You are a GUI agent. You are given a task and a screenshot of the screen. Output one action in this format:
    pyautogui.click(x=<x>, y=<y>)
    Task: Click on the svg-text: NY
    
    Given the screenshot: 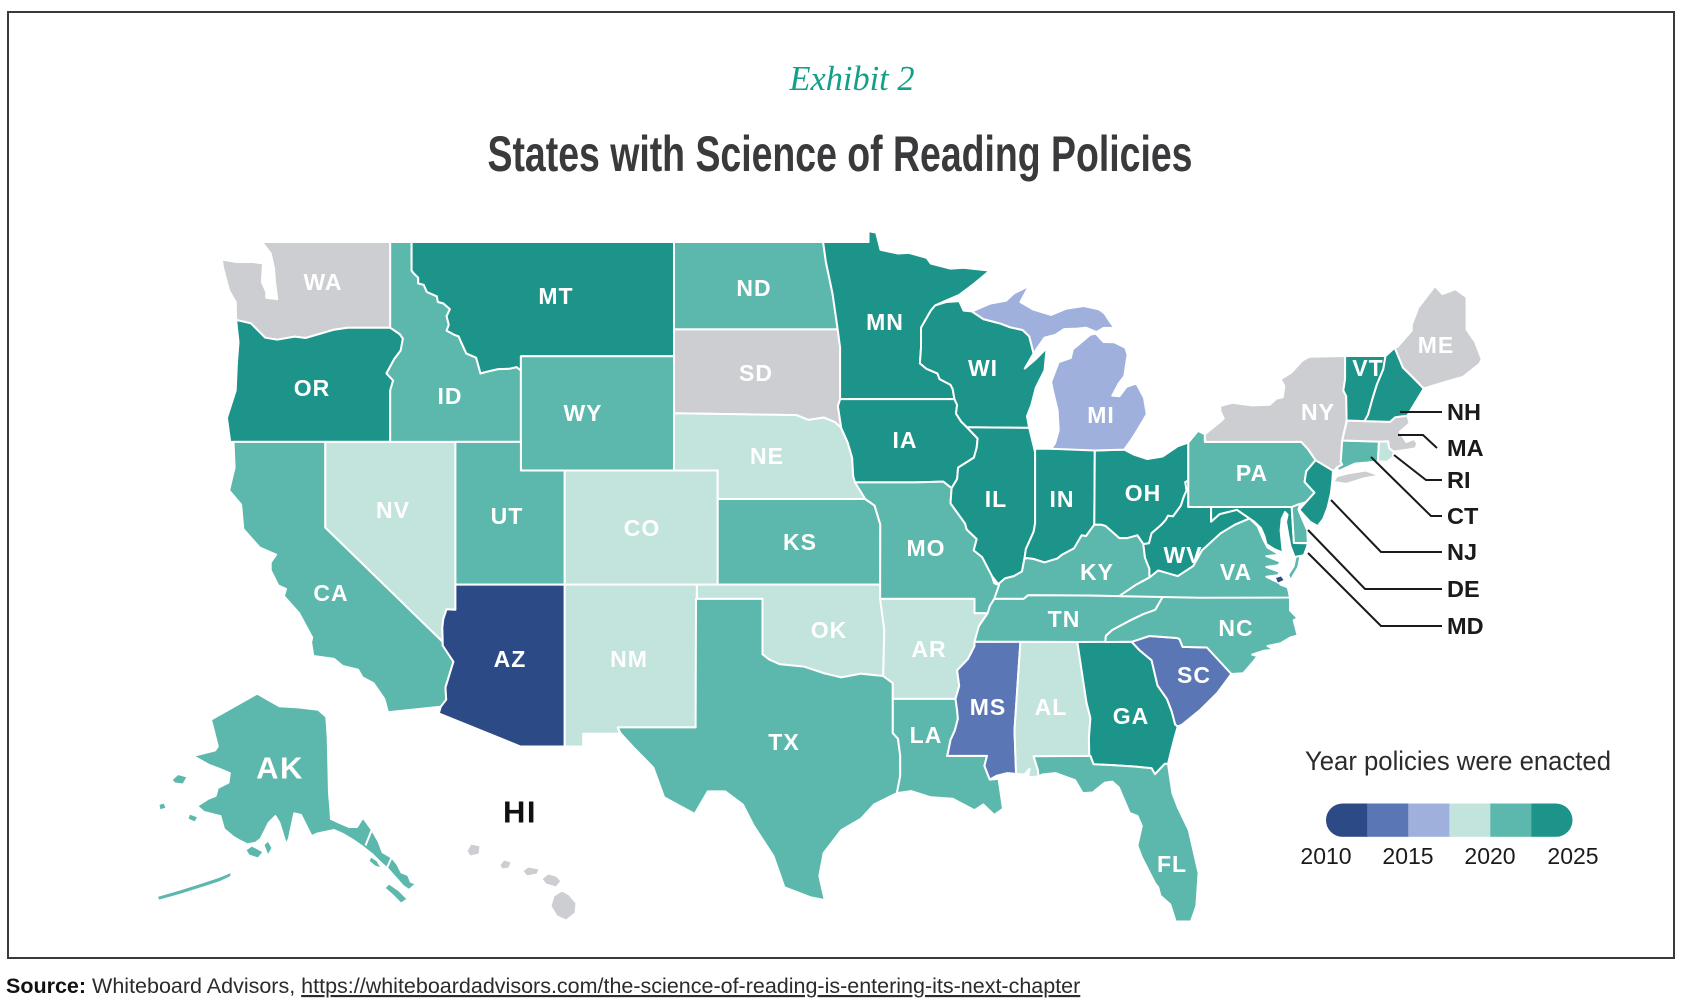 What is the action you would take?
    pyautogui.click(x=1318, y=412)
    